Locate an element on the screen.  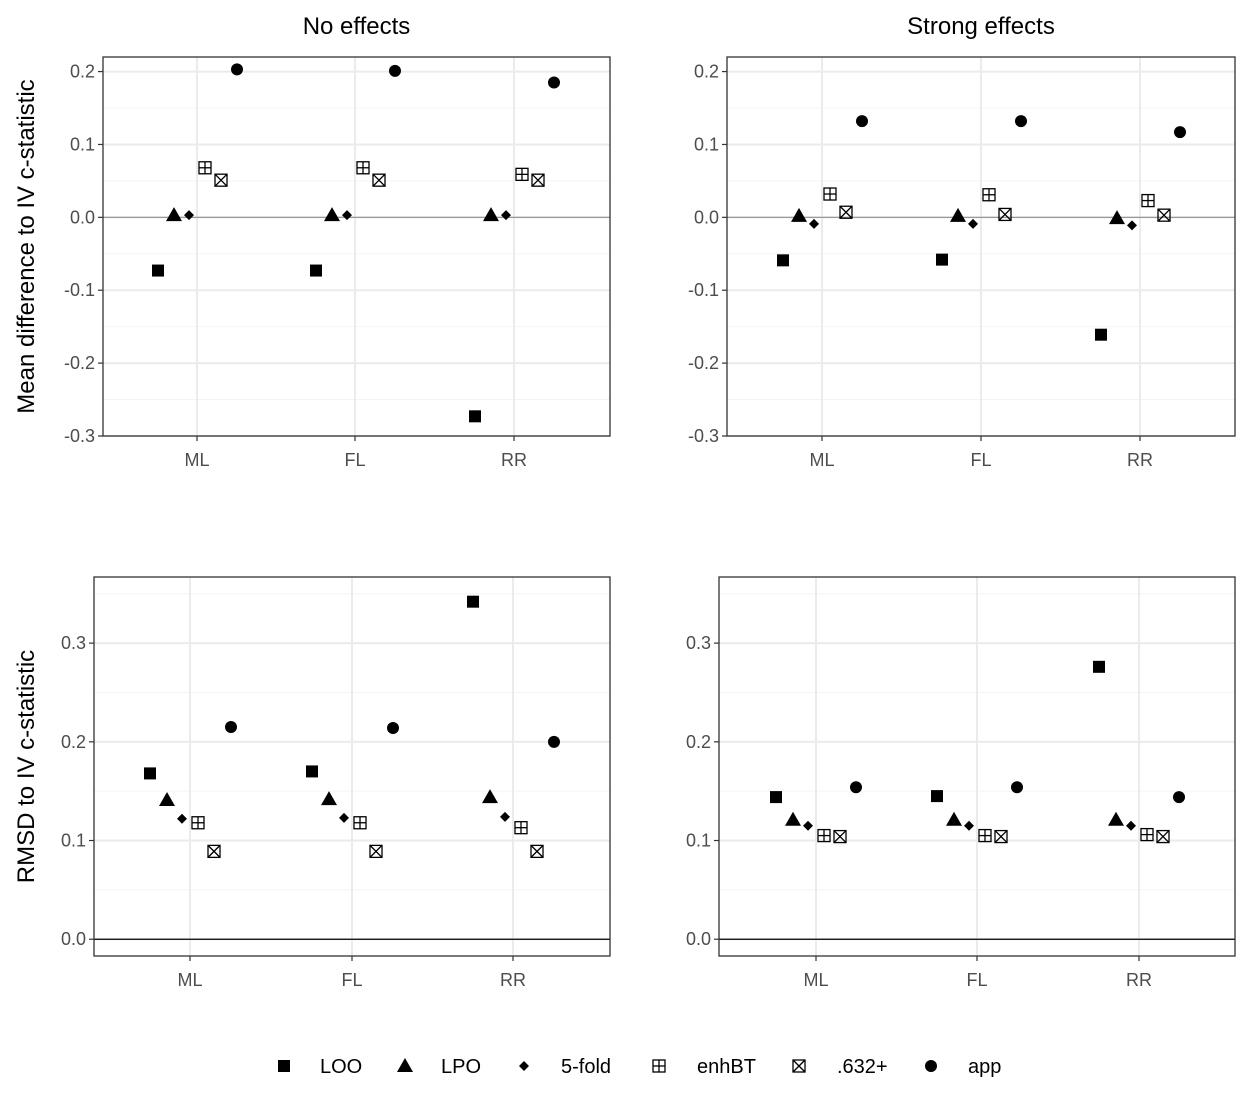
panel-background is located at coordinates (356, 246).